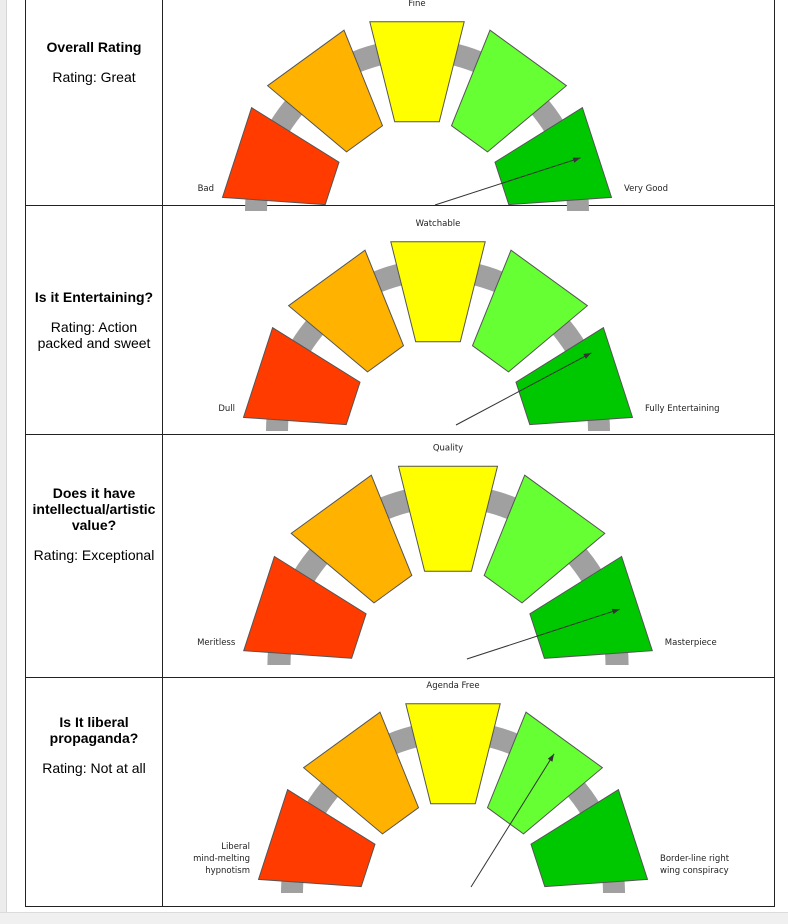  Describe the element at coordinates (94, 730) in the screenshot. I see `question-title: Is It liberal propaganda?` at that location.